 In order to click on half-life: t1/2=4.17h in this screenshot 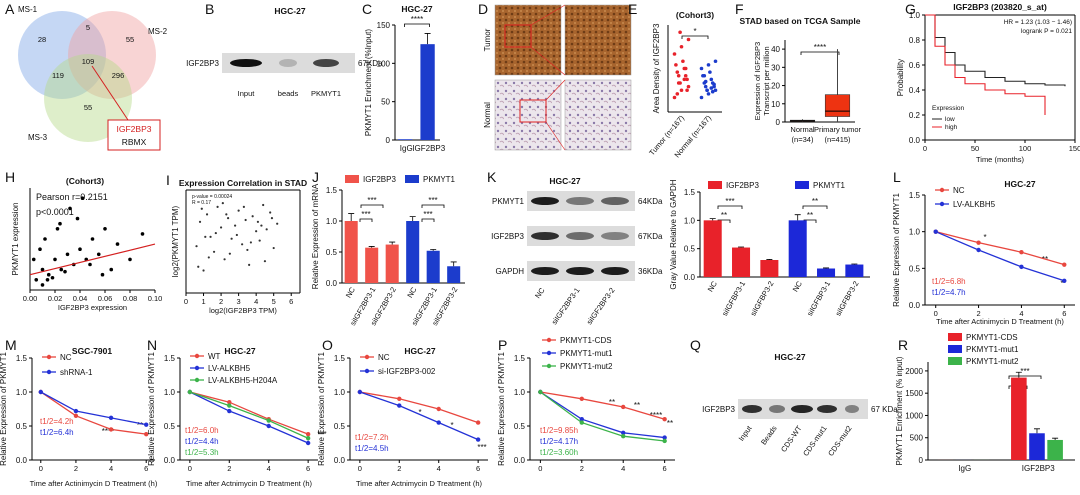, I will do `click(559, 441)`.